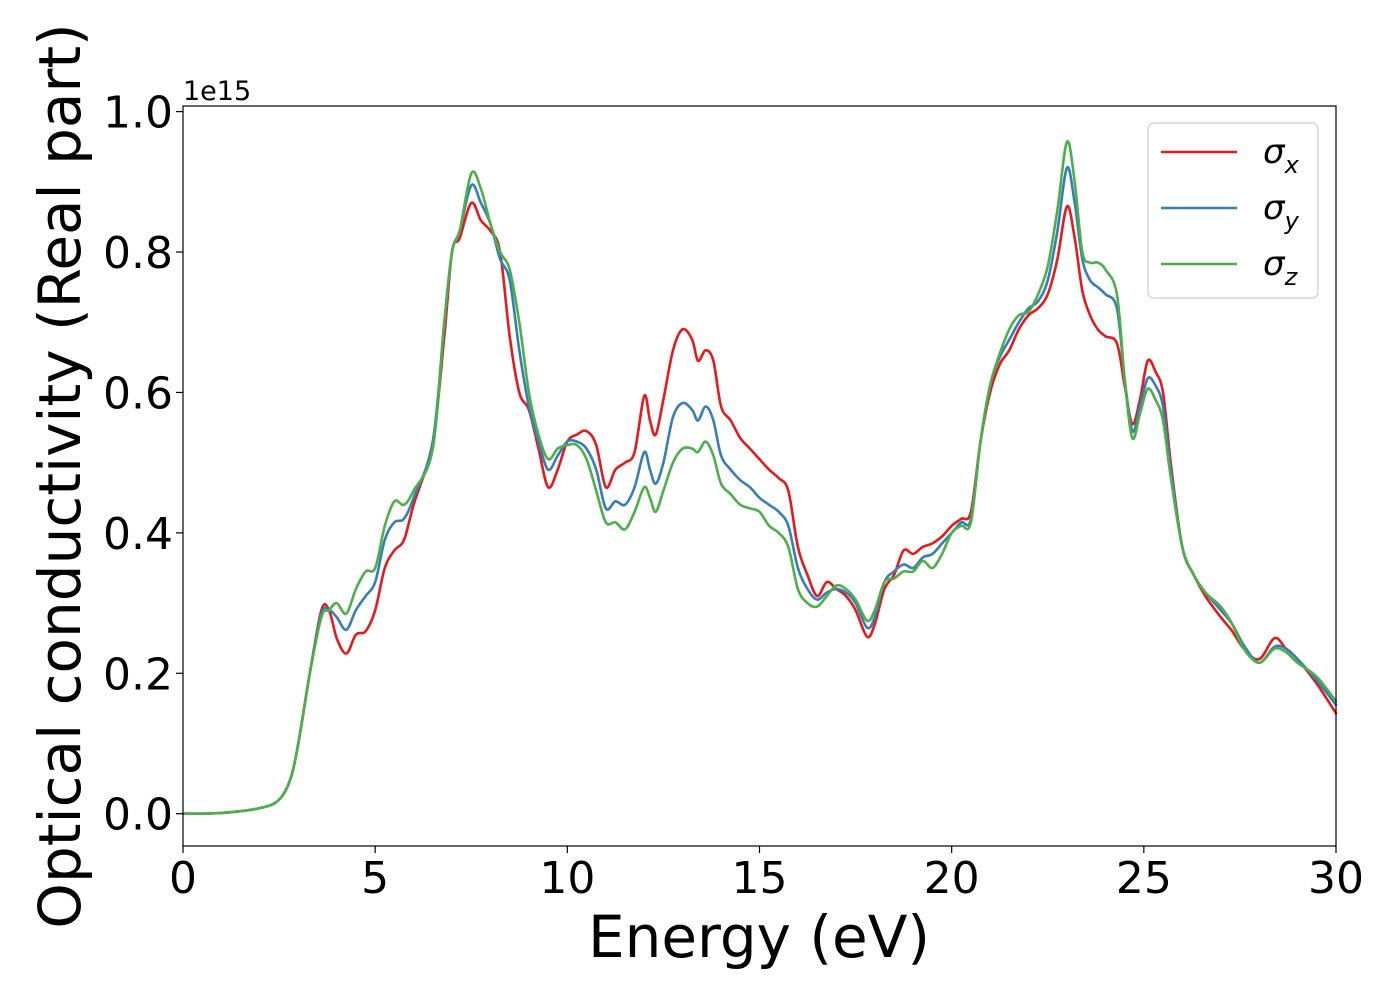 This screenshot has width=1400, height=1000. Describe the element at coordinates (138, 534) in the screenshot. I see `y-tick-label: 0.4` at that location.